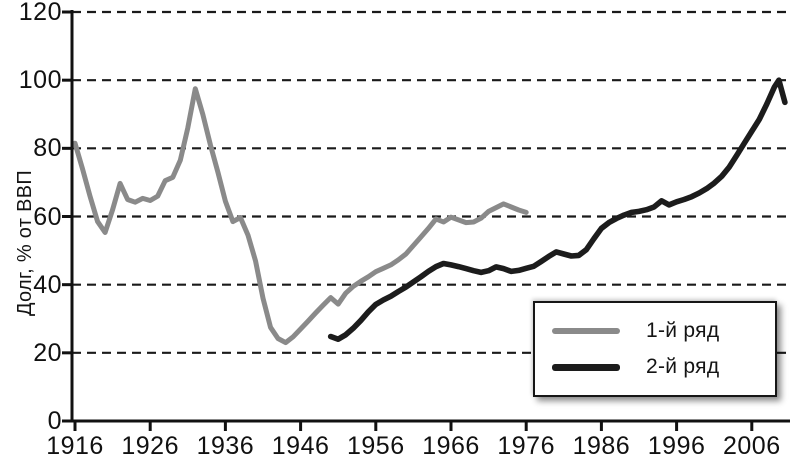 The image size is (790, 462). I want to click on legend-item-series2: 2-й ряд, so click(655, 367).